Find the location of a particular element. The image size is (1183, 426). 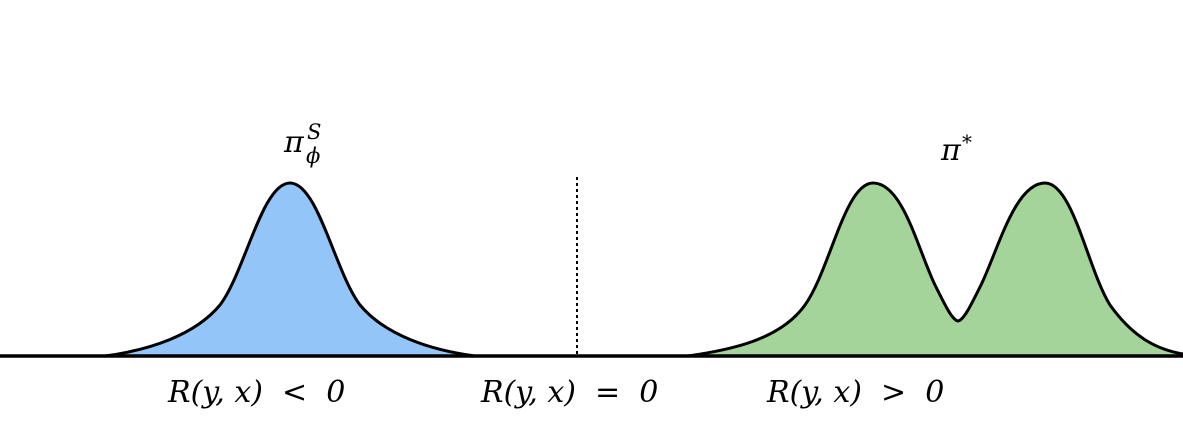

optimal-policy-label-sup: * is located at coordinates (967, 142).